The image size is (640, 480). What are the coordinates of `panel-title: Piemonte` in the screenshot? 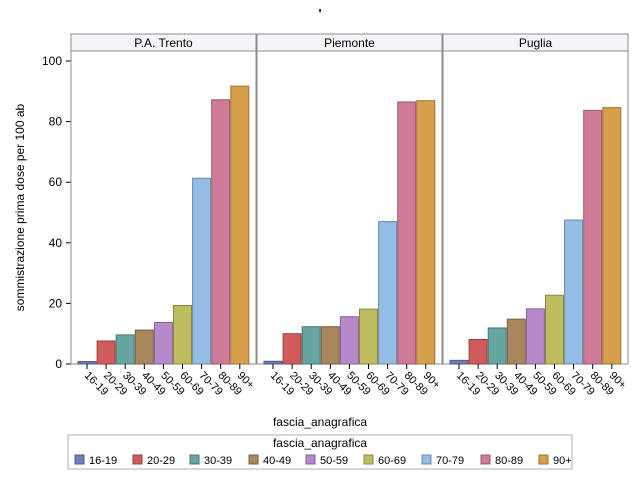 It's located at (349, 43).